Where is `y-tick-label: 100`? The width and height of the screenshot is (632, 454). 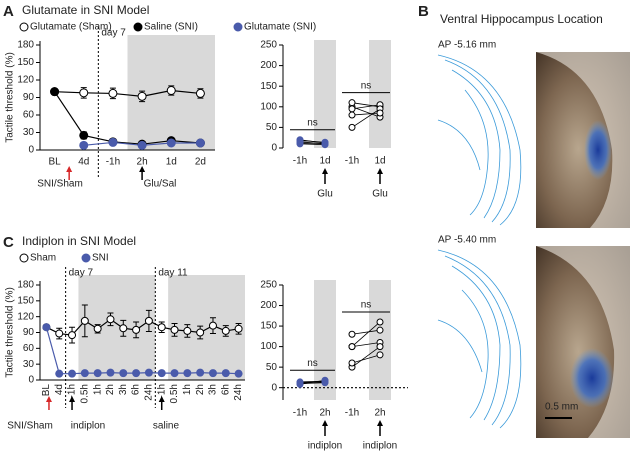
y-tick-label: 100 is located at coordinates (268, 346).